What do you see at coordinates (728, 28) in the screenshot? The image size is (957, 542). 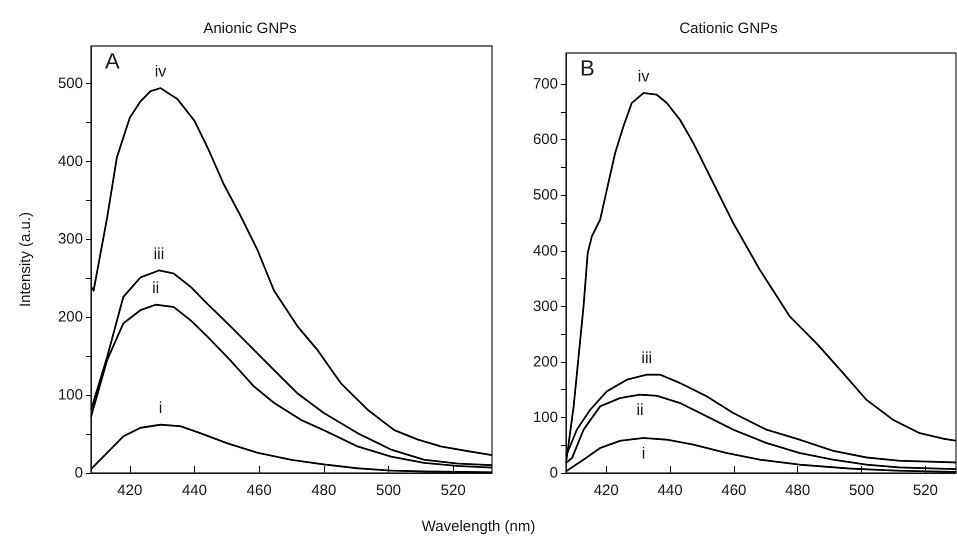 I see `chart-title: Cationic GNPs` at bounding box center [728, 28].